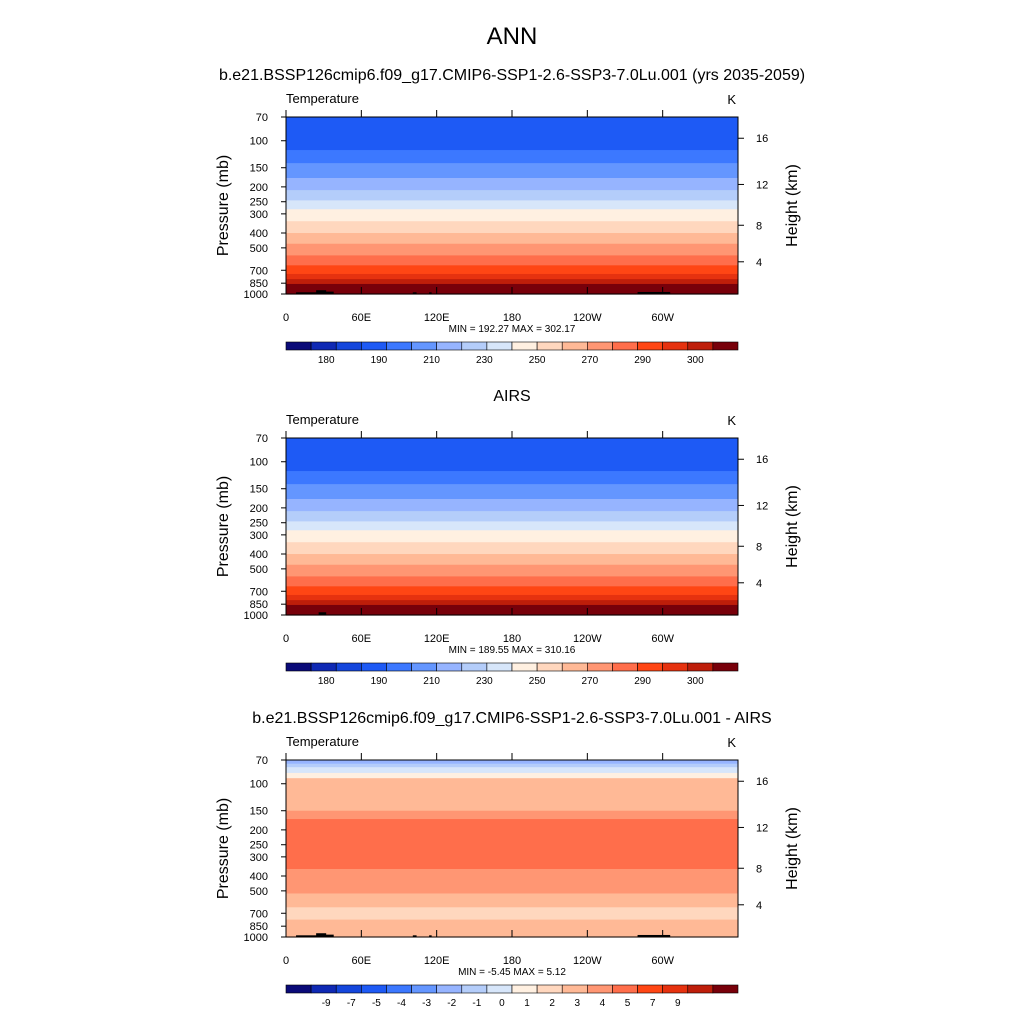  Describe the element at coordinates (256, 938) in the screenshot. I see `y-tick-label: 1000` at that location.